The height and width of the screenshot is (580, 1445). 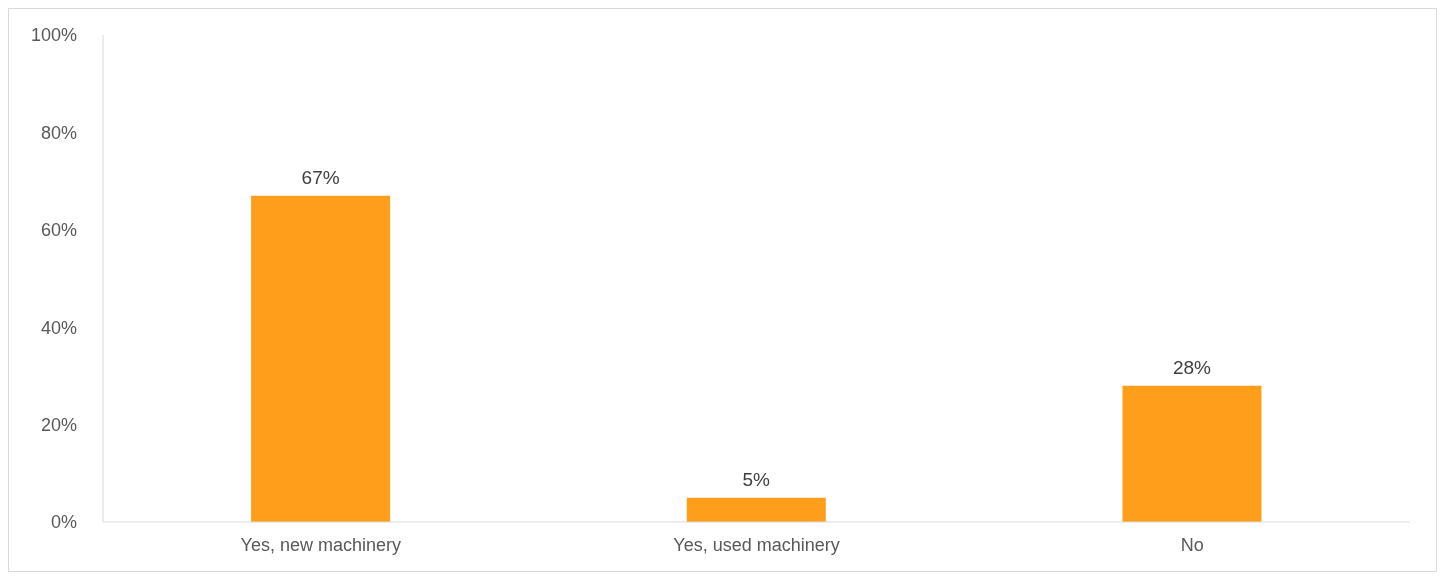 I want to click on y-tick-label: 100%, so click(x=53, y=35).